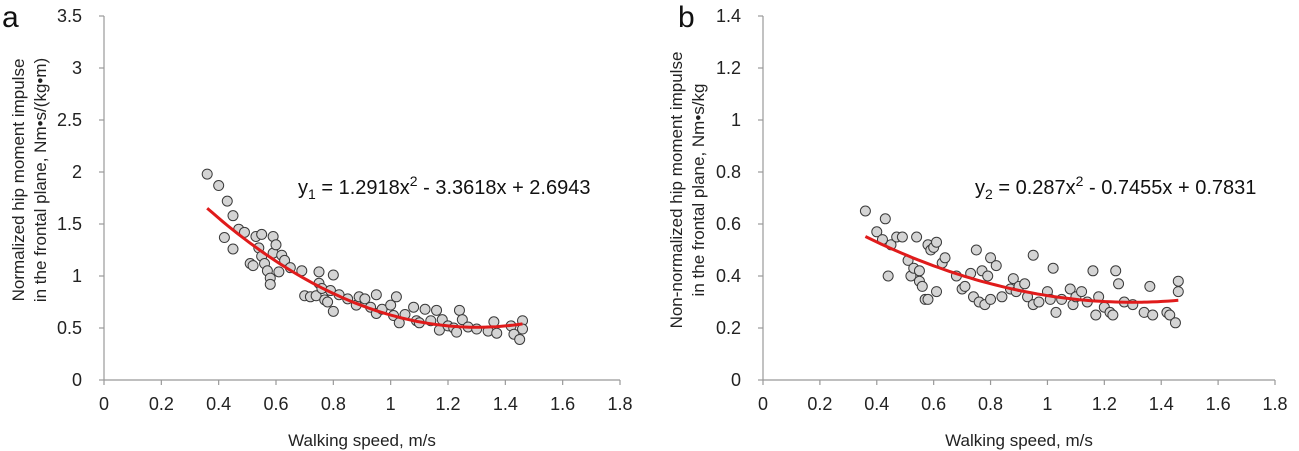 Image resolution: width=1299 pixels, height=451 pixels. I want to click on y-axis-label-line2: in the frontal plane, Nm•s/kg, so click(698, 190).